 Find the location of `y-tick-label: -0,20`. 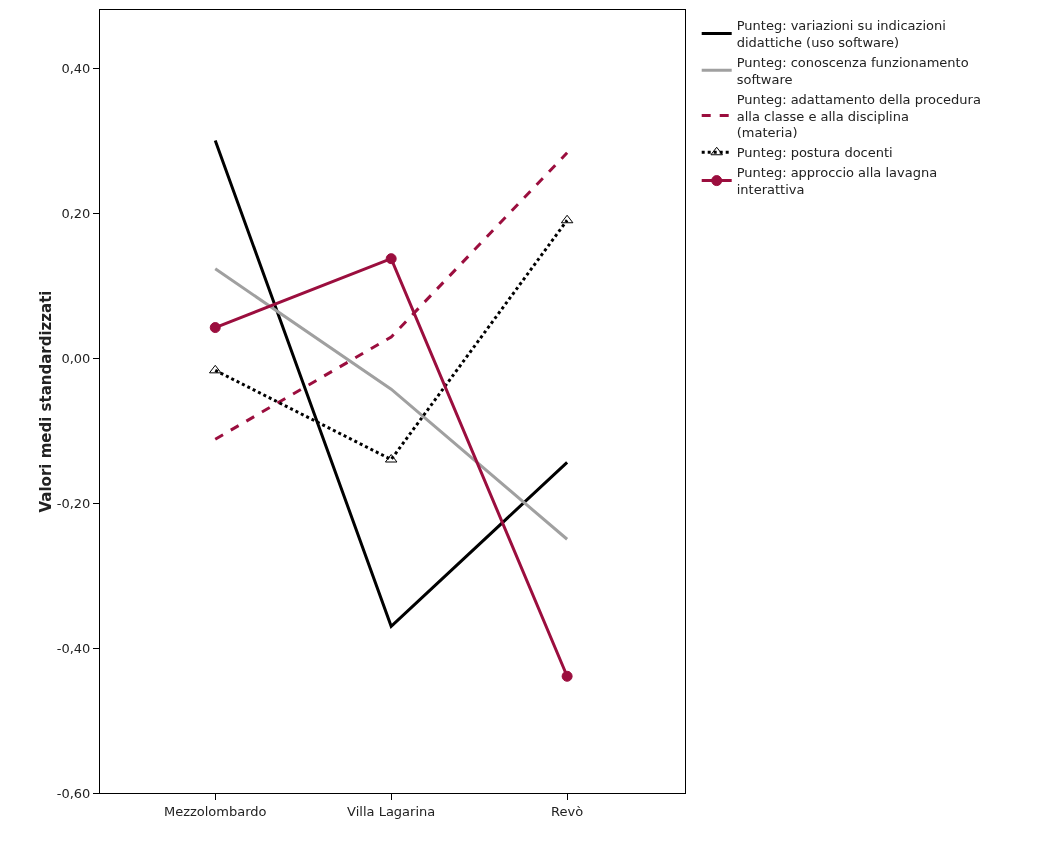

y-tick-label: -0,20 is located at coordinates (73, 503).